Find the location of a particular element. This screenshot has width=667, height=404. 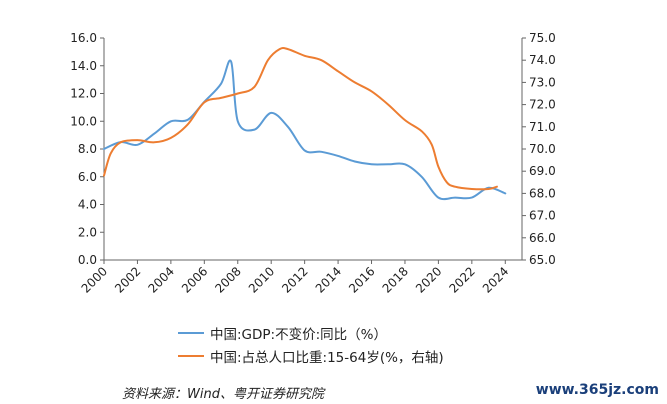

right-tick-label: 71.0 is located at coordinates (542, 127).